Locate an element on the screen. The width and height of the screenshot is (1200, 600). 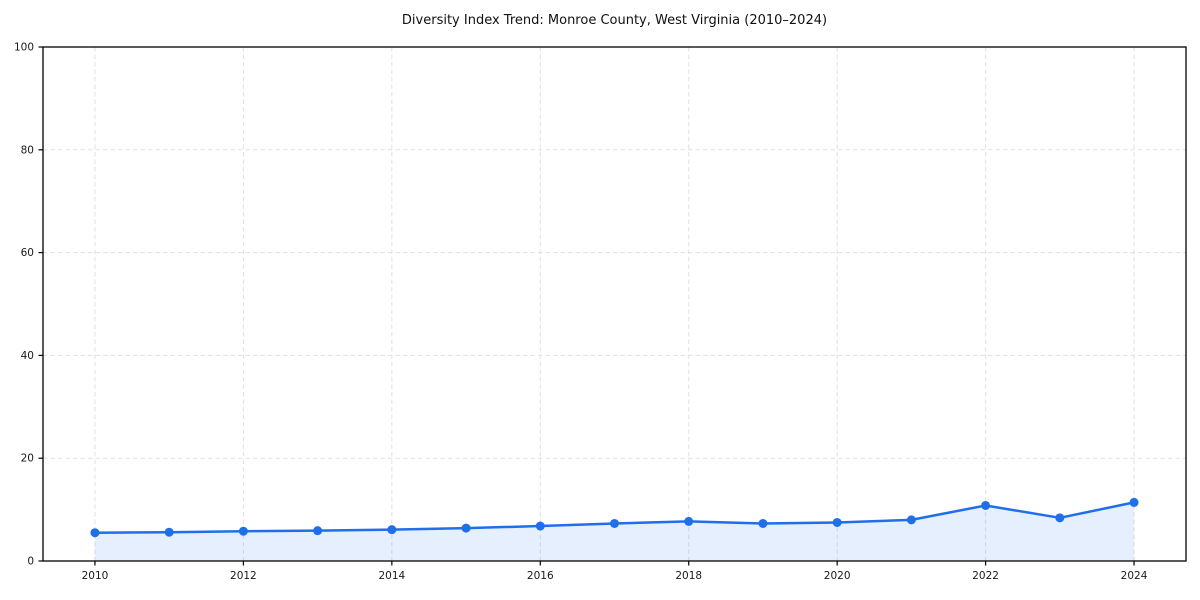
x-tick-label: 2014 is located at coordinates (391, 576).